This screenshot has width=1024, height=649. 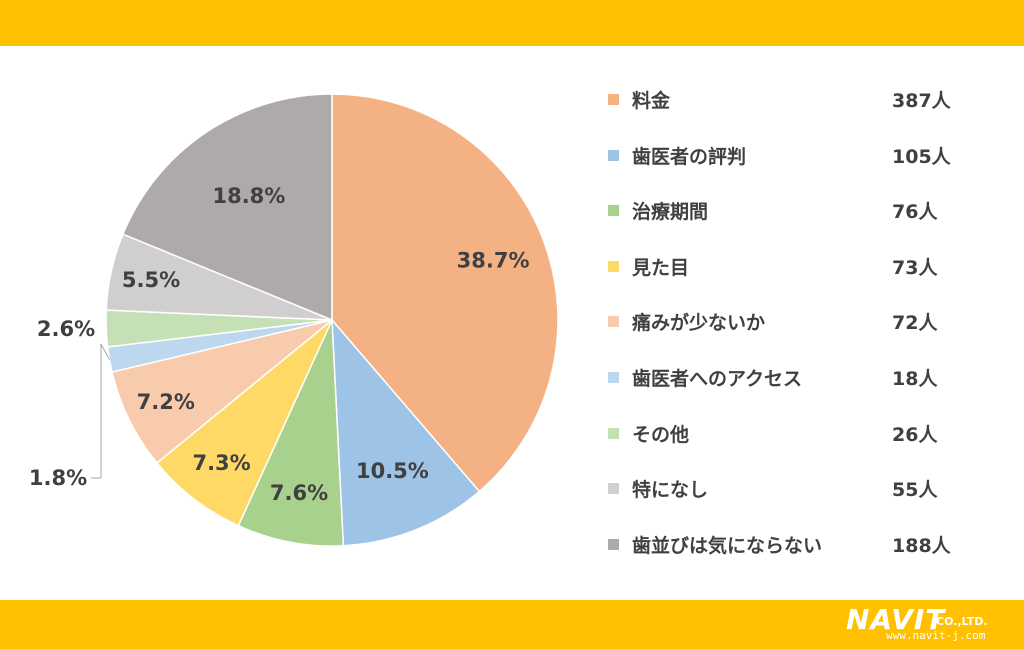 I want to click on legend-item: 痛みが少ないか 72人, so click(x=788, y=332).